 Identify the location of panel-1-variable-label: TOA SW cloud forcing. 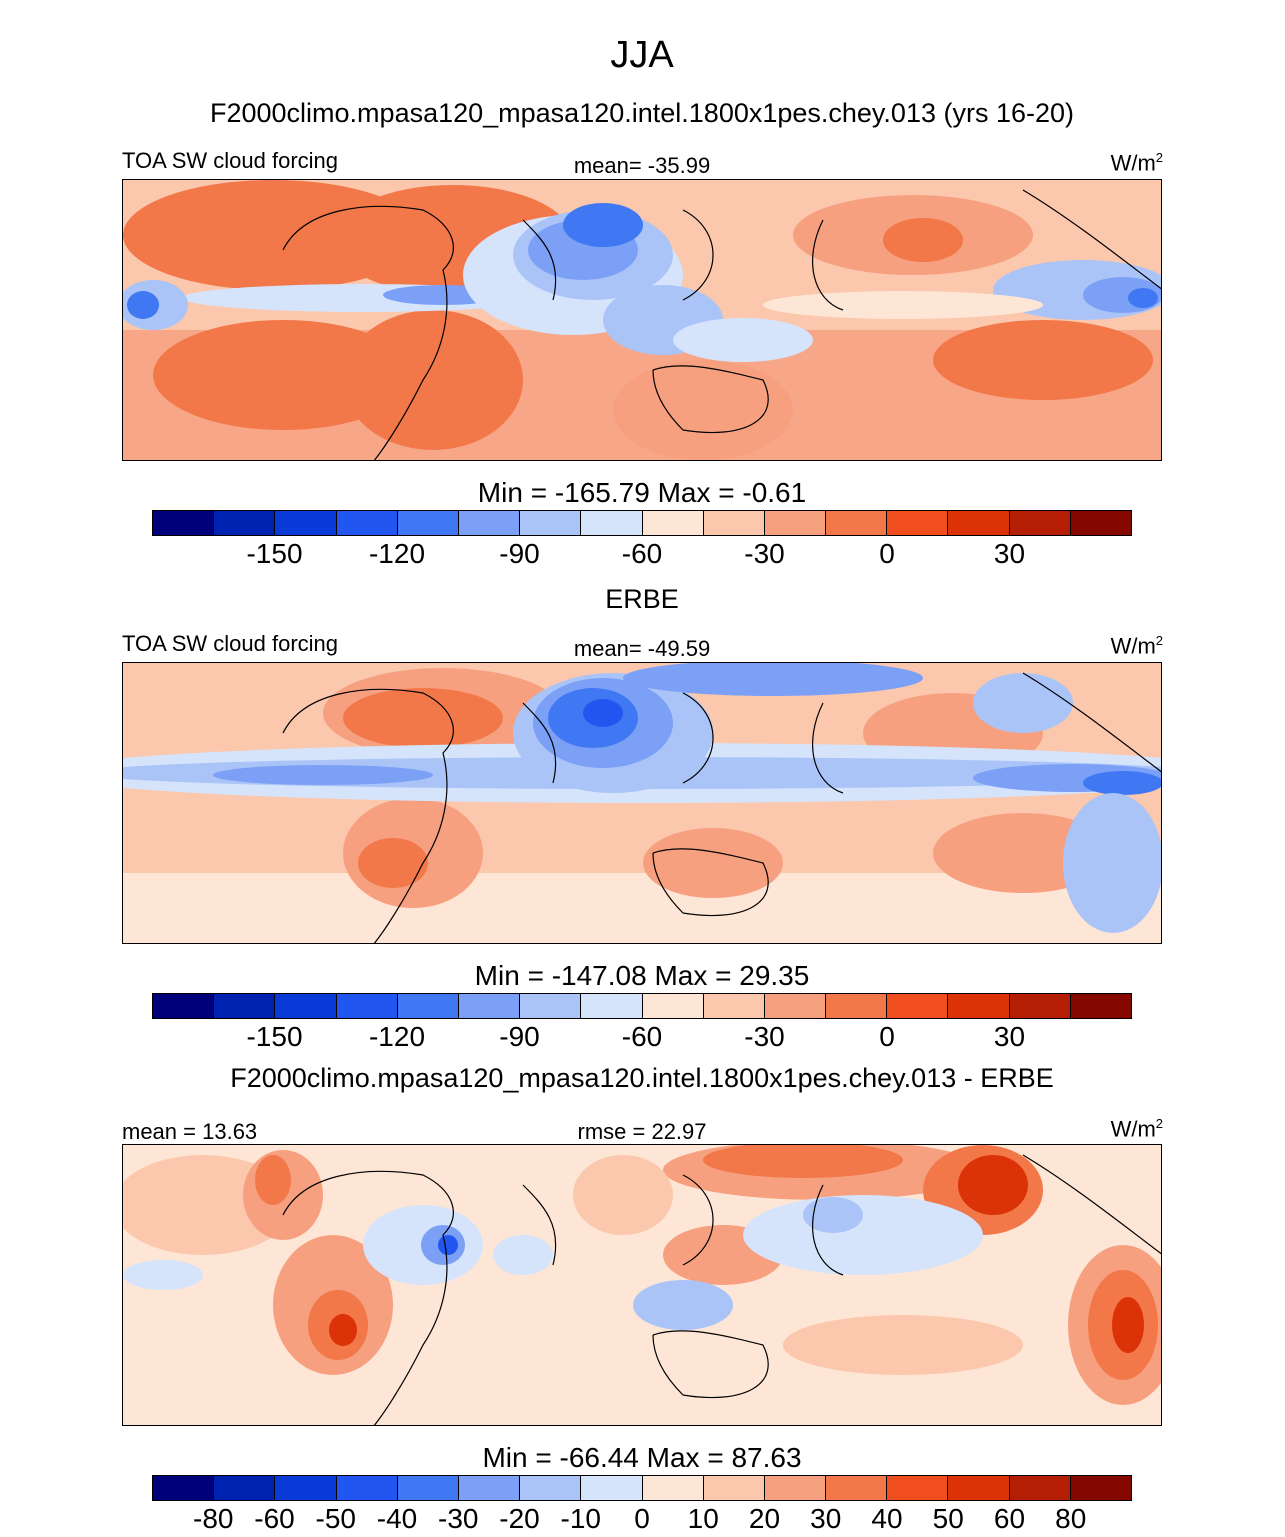
(230, 160).